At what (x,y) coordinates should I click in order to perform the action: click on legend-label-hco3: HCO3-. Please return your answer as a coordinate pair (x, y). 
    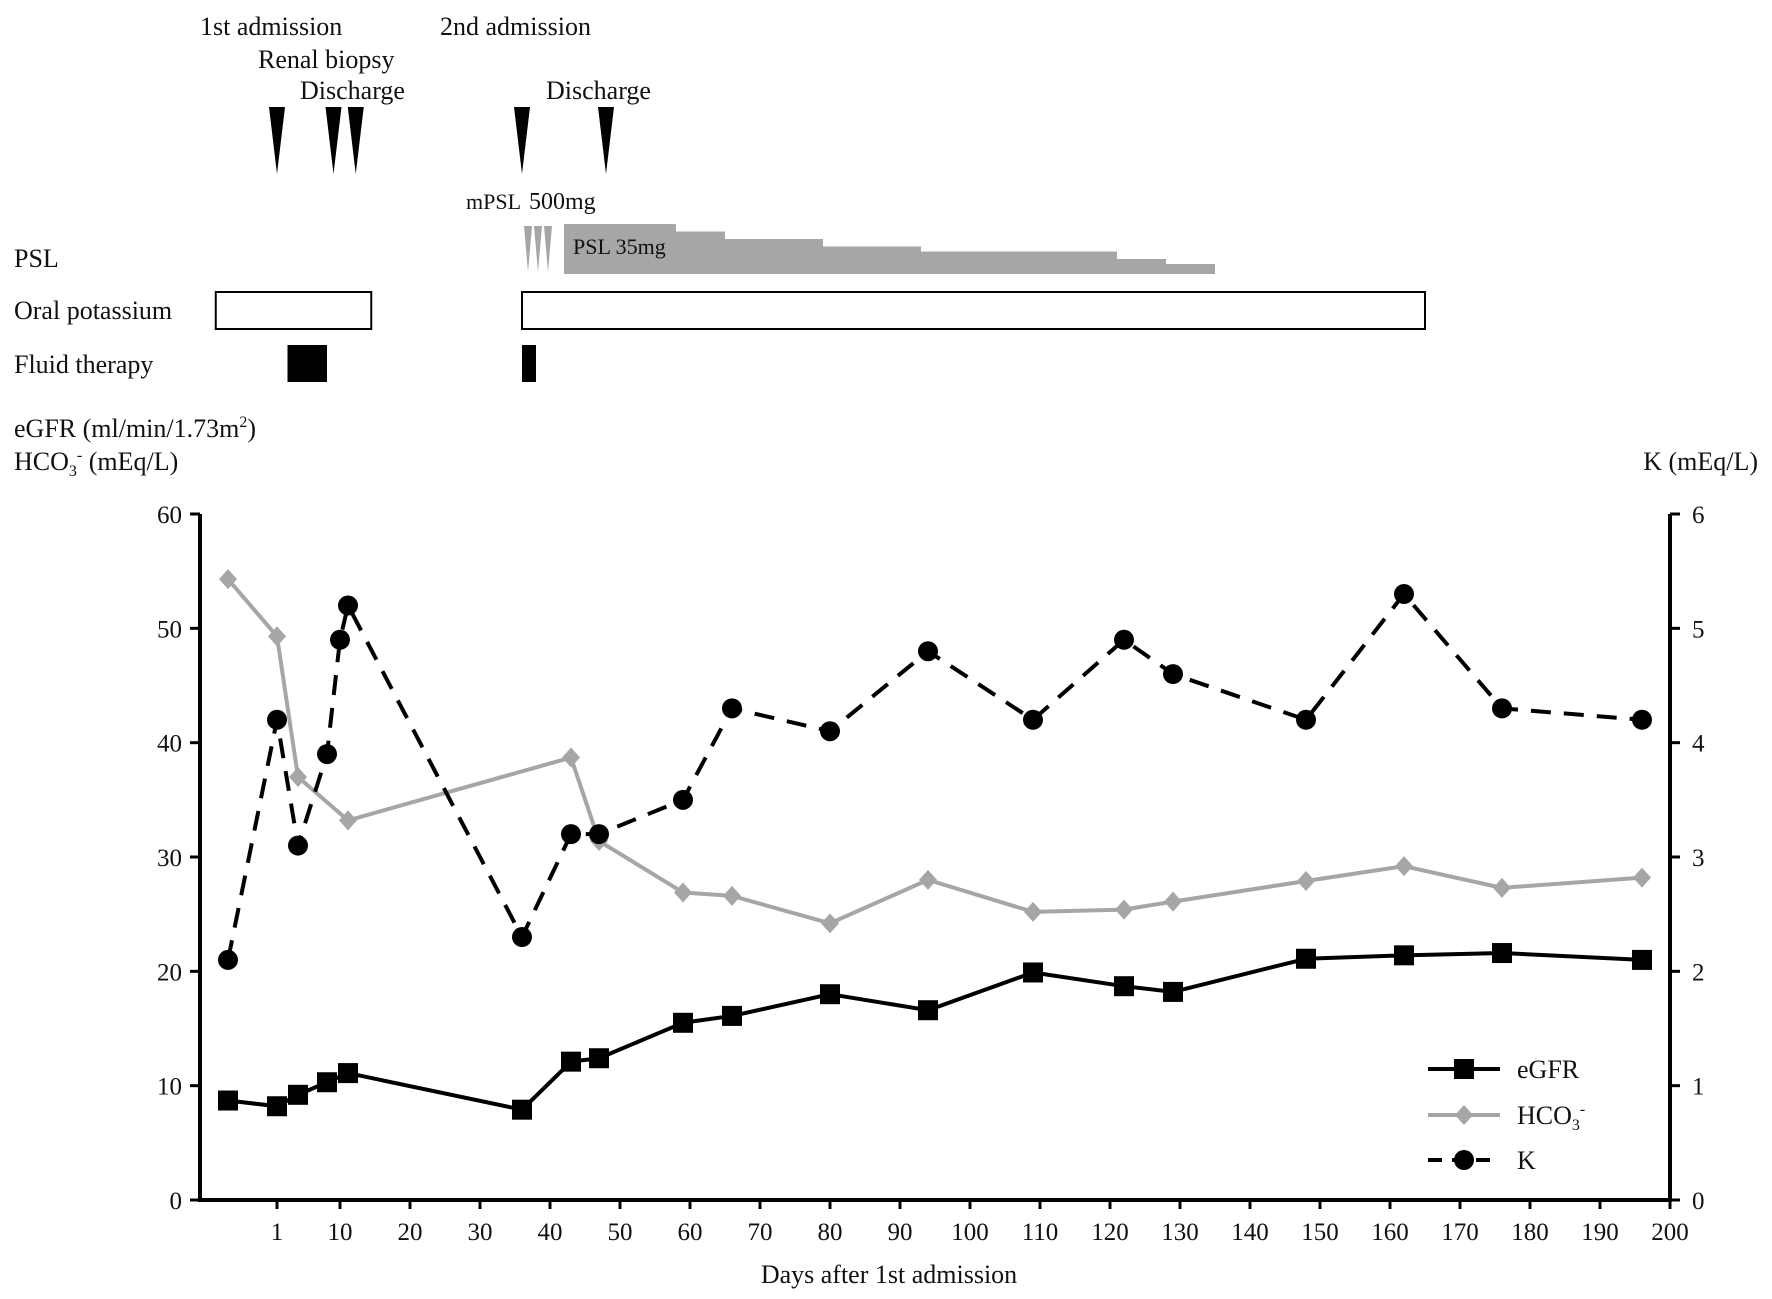
    Looking at the image, I should click on (1551, 1117).